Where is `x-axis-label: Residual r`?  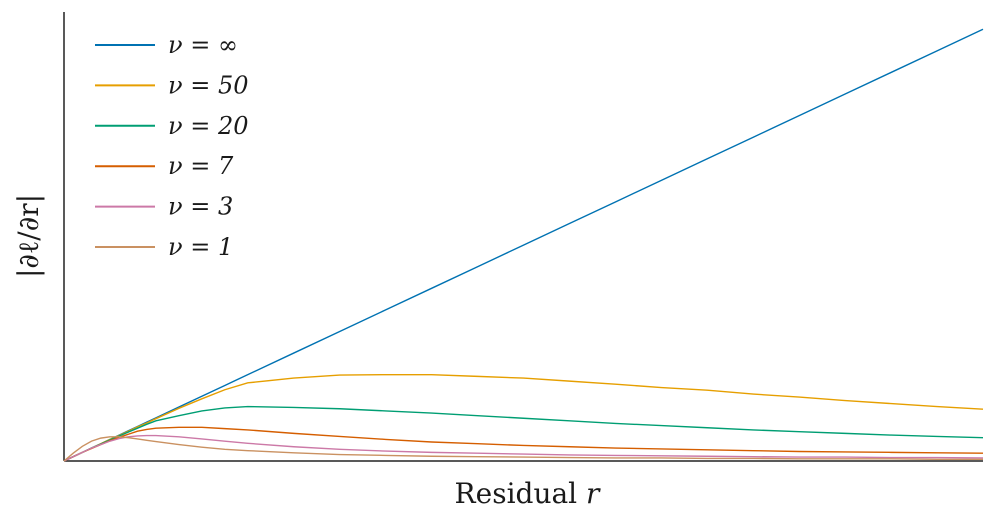
x-axis-label: Residual r is located at coordinates (528, 493).